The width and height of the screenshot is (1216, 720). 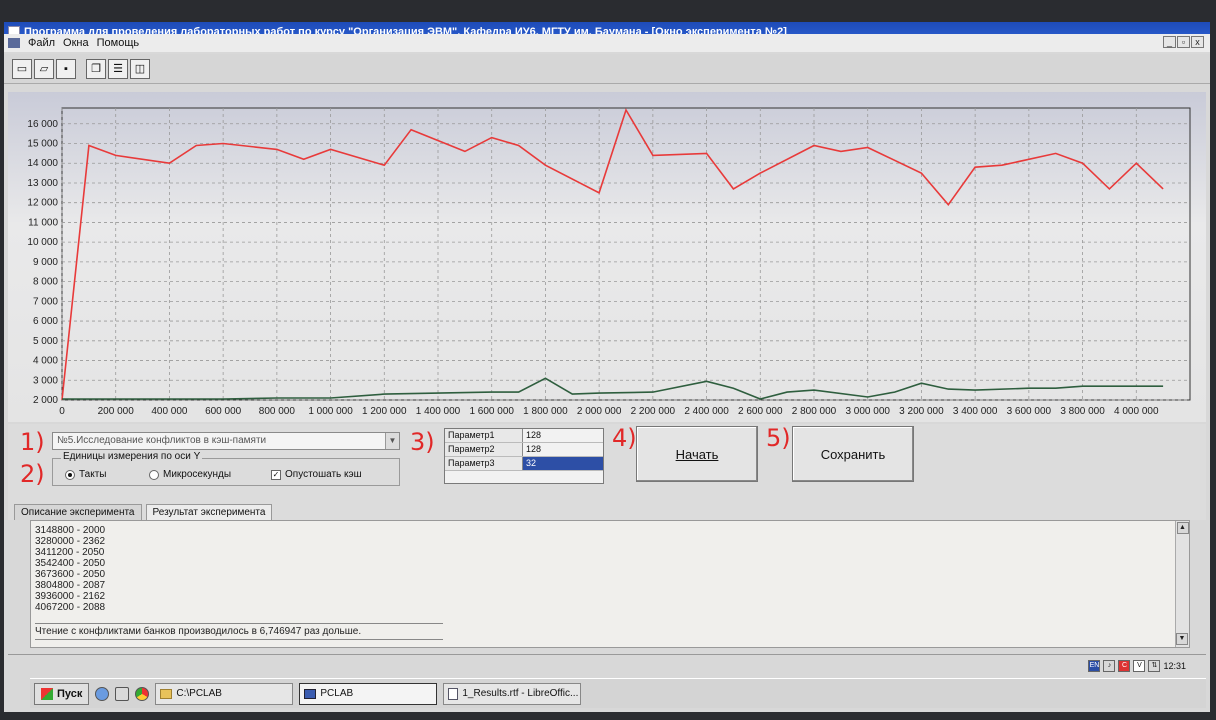 What do you see at coordinates (70, 563) in the screenshot?
I see `result-line: 3542400 - 2050` at bounding box center [70, 563].